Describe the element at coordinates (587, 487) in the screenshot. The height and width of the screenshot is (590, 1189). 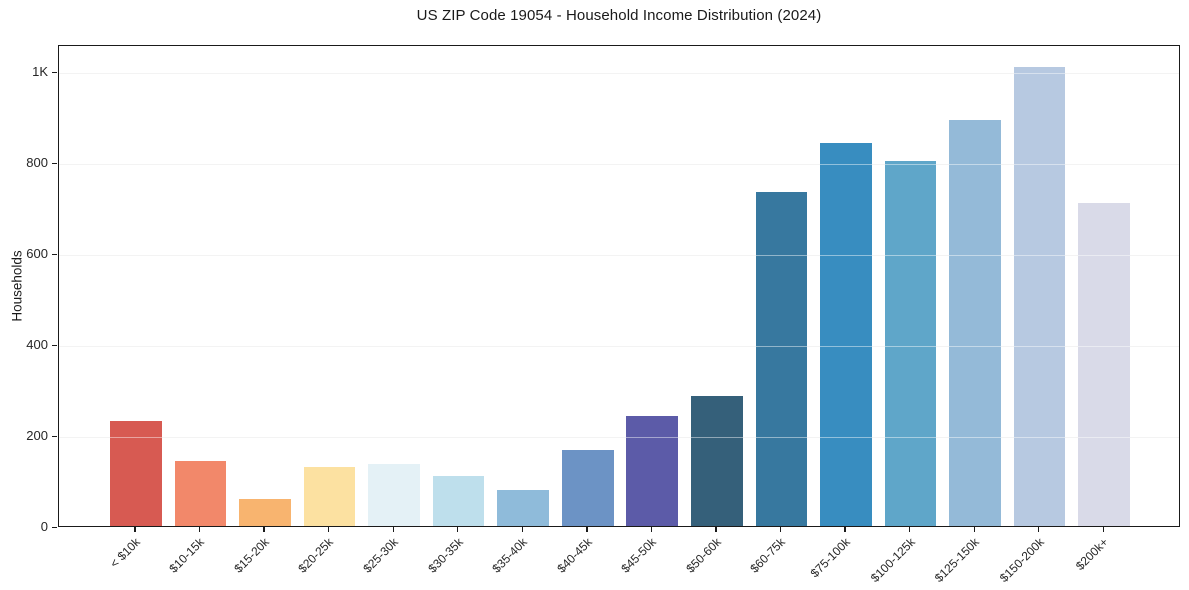
I see `bar-$40-45k` at that location.